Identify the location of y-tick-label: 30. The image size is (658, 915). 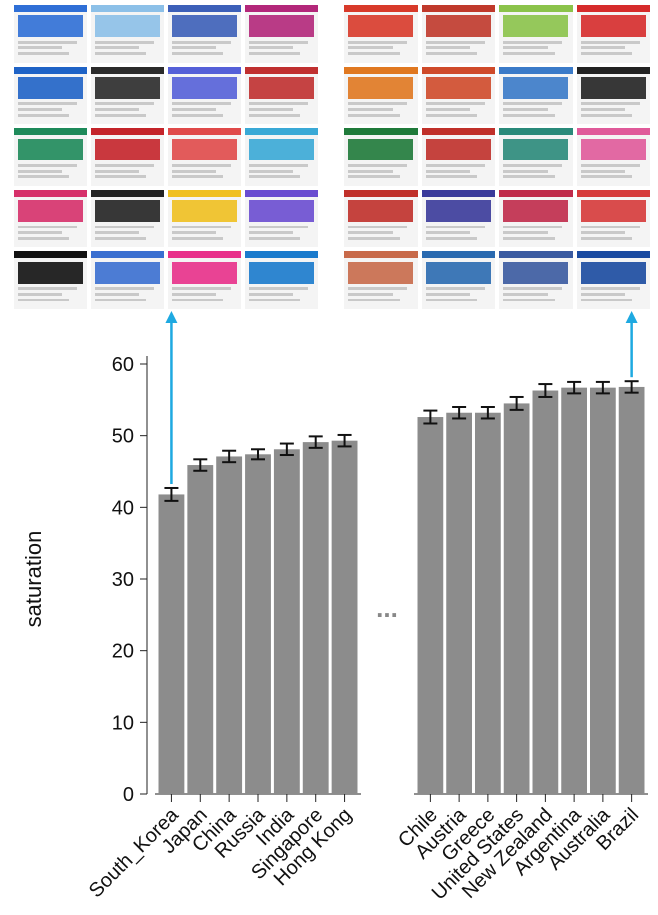
(123, 580).